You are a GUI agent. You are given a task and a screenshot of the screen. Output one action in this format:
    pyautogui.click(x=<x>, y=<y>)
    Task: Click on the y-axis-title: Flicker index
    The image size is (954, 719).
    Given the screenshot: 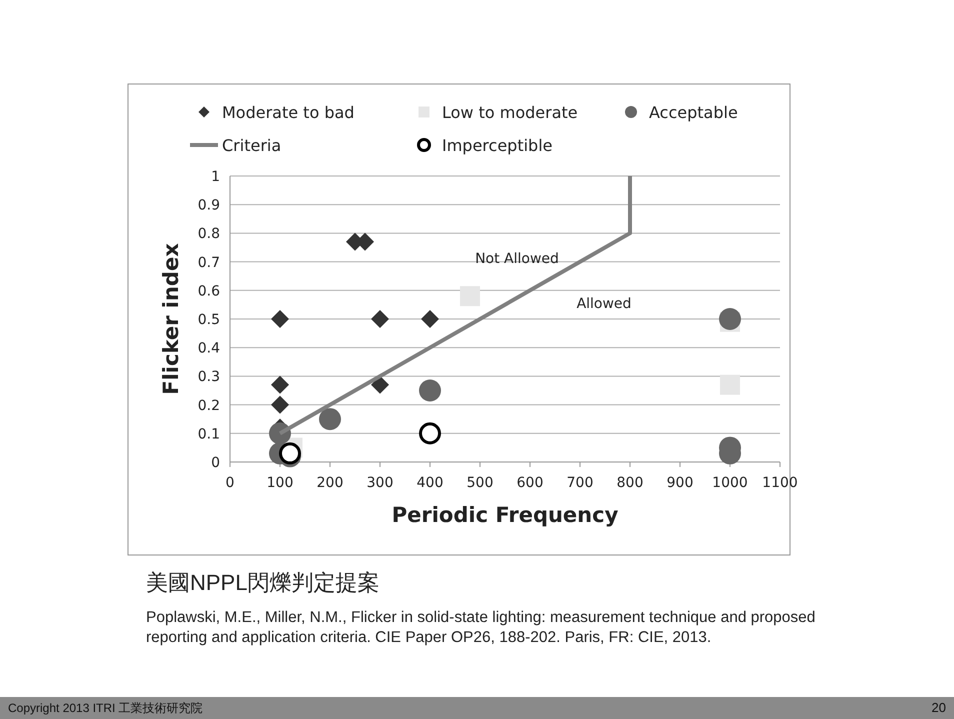 What is the action you would take?
    pyautogui.click(x=171, y=318)
    